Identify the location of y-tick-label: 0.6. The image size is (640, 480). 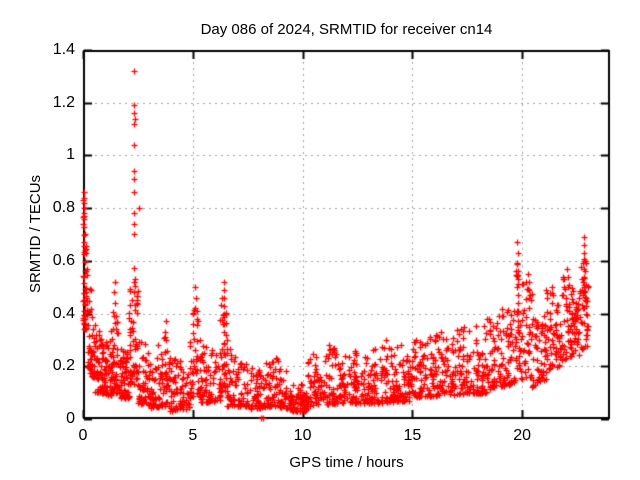
(63, 260).